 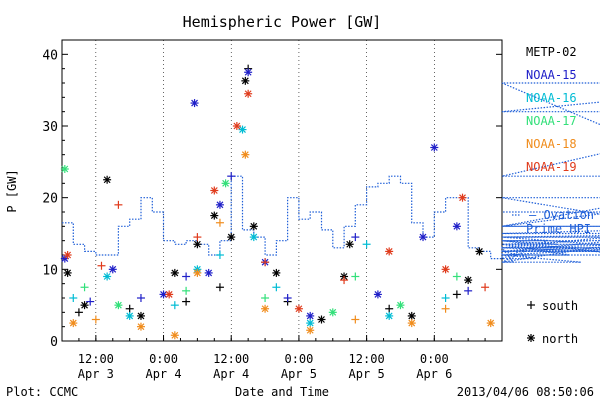 What do you see at coordinates (551, 144) in the screenshot?
I see `legend-entry-noaa-18: NOAA-18` at bounding box center [551, 144].